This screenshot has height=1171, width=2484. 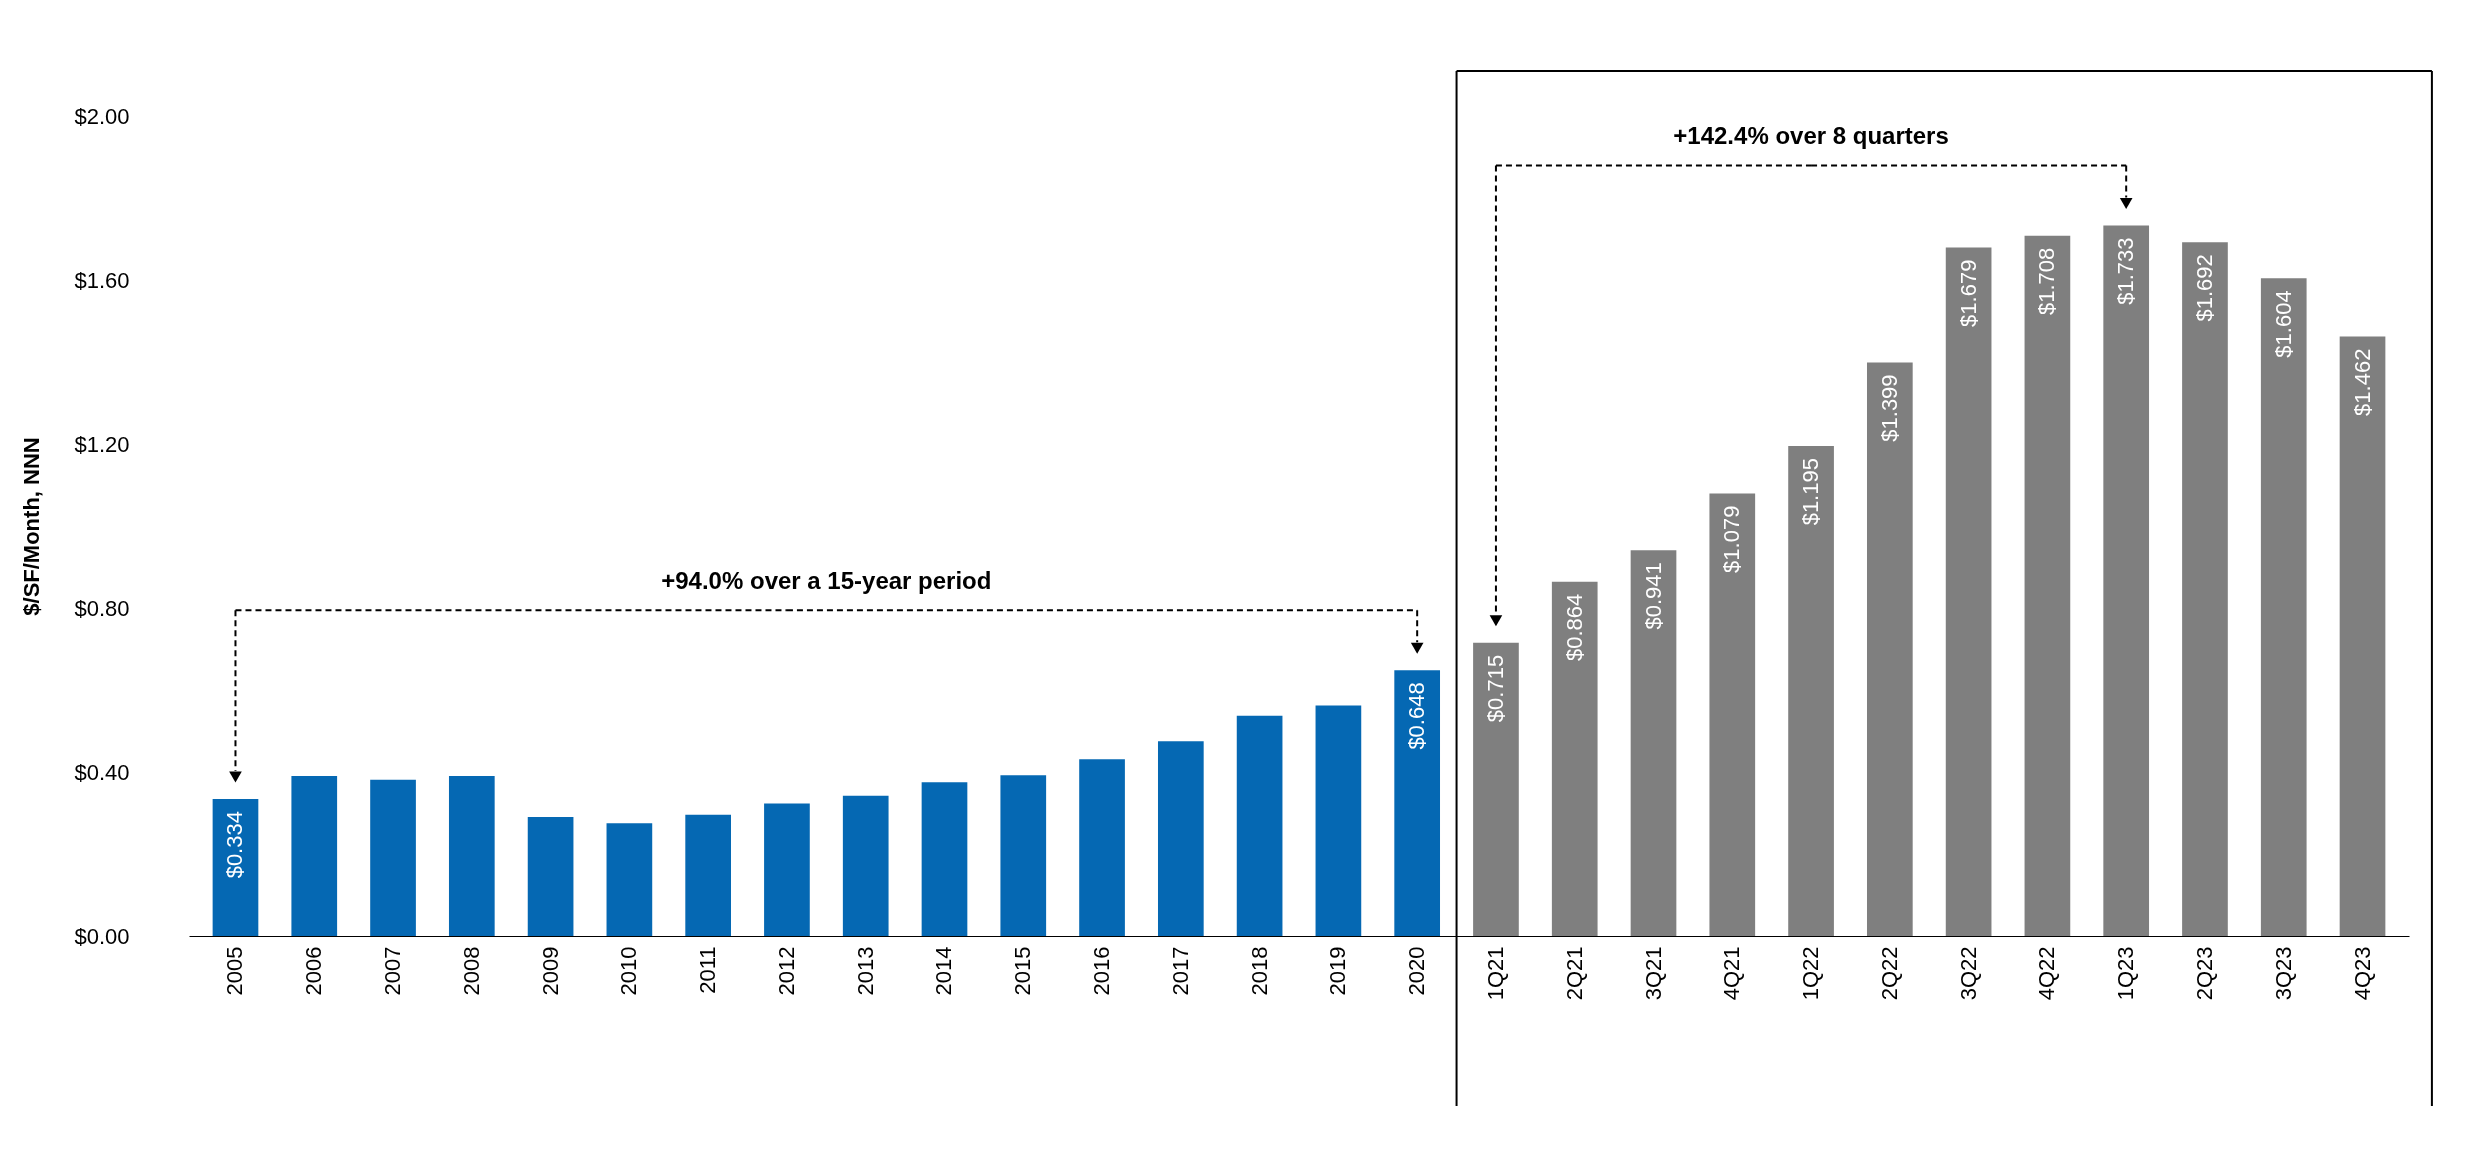 What do you see at coordinates (235, 971) in the screenshot?
I see `x-tick-label: 2005` at bounding box center [235, 971].